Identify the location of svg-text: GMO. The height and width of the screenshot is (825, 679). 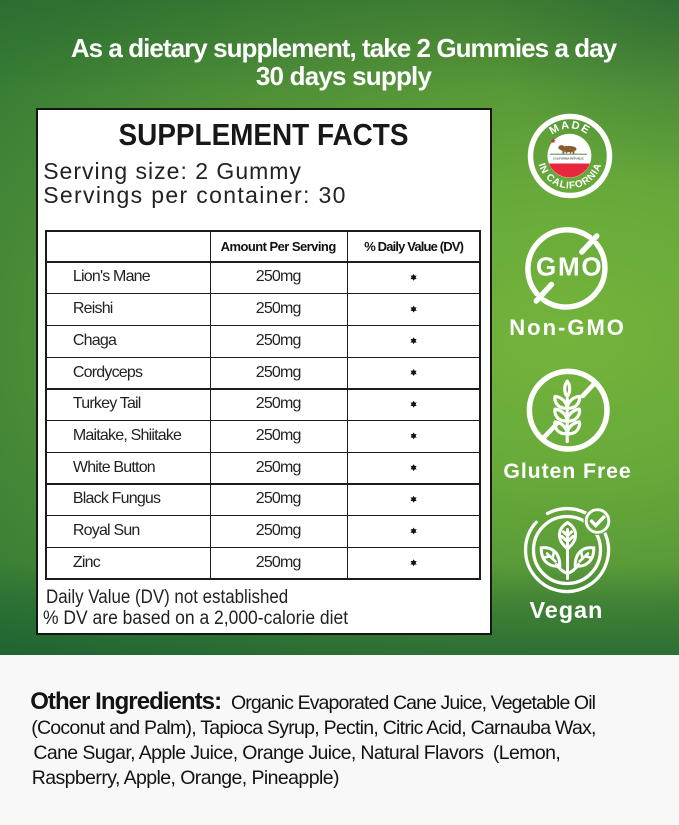
(570, 267).